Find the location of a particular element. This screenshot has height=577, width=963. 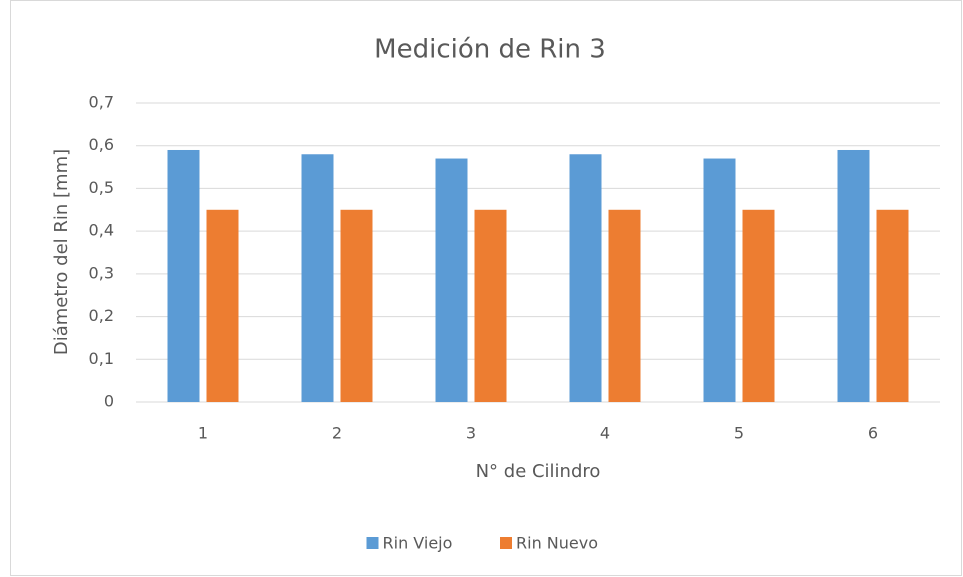

y-tick-label: 0,3 is located at coordinates (101, 272).